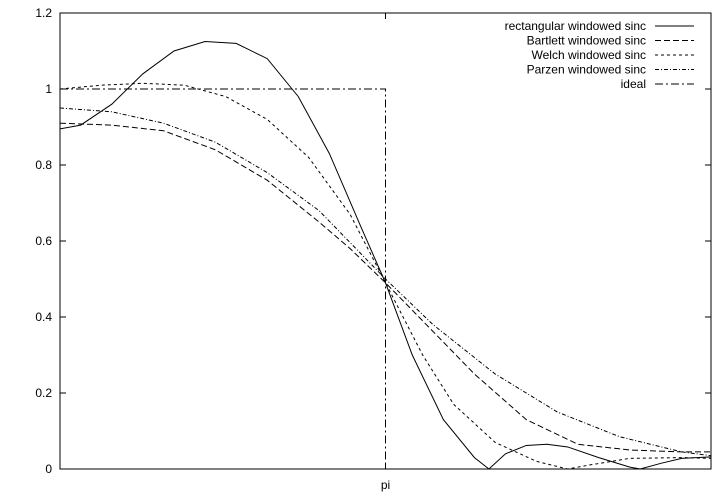 This screenshot has height=504, width=720. What do you see at coordinates (385, 485) in the screenshot?
I see `x-tick-label-0: pi` at bounding box center [385, 485].